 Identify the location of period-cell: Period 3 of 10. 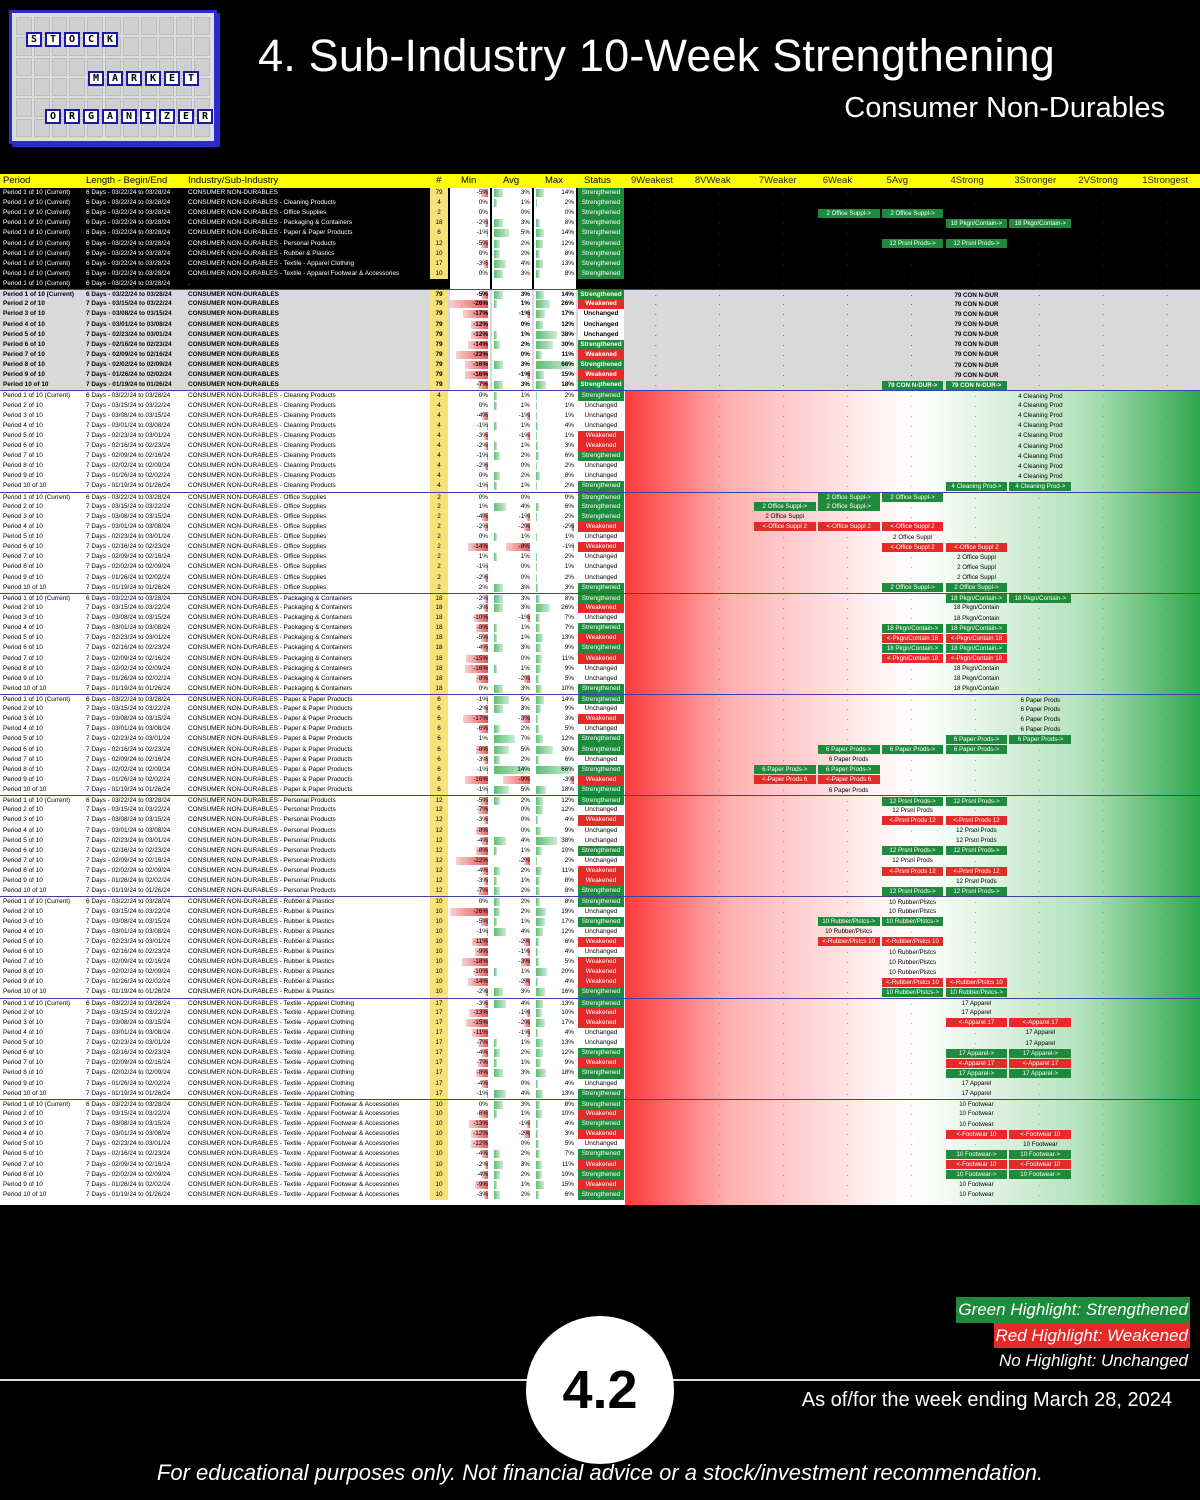
(43, 618).